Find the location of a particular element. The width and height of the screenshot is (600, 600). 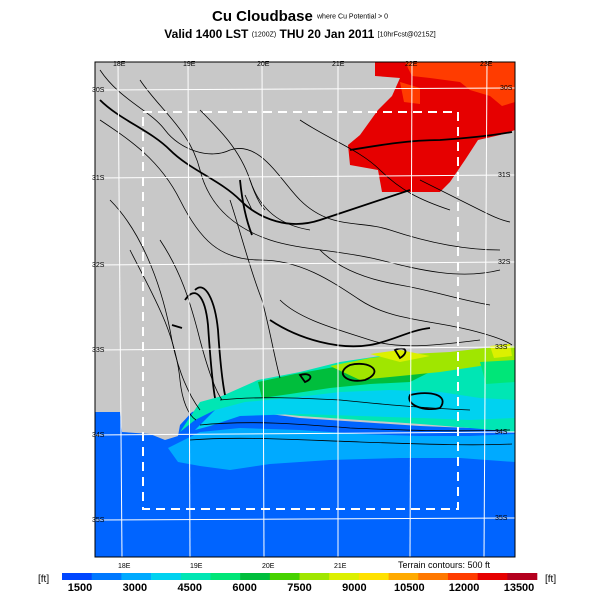

colorbar-label-8: 13500 is located at coordinates (519, 588).